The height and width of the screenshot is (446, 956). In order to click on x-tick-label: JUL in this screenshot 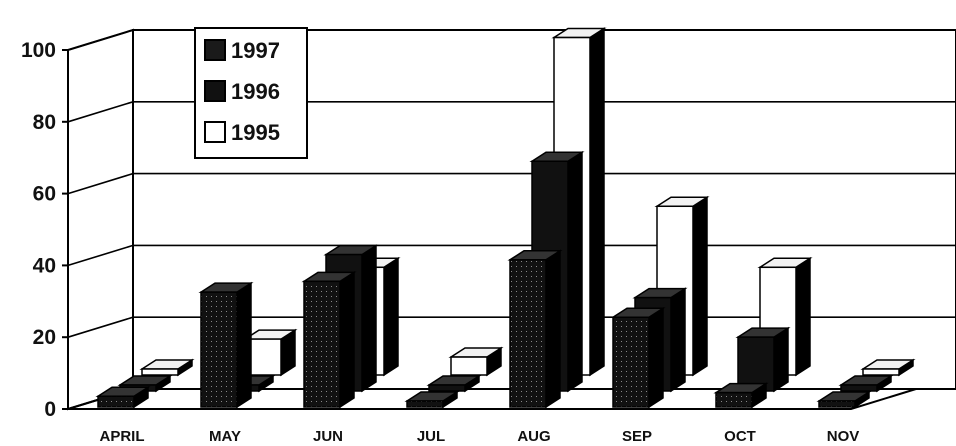, I will do `click(431, 436)`.